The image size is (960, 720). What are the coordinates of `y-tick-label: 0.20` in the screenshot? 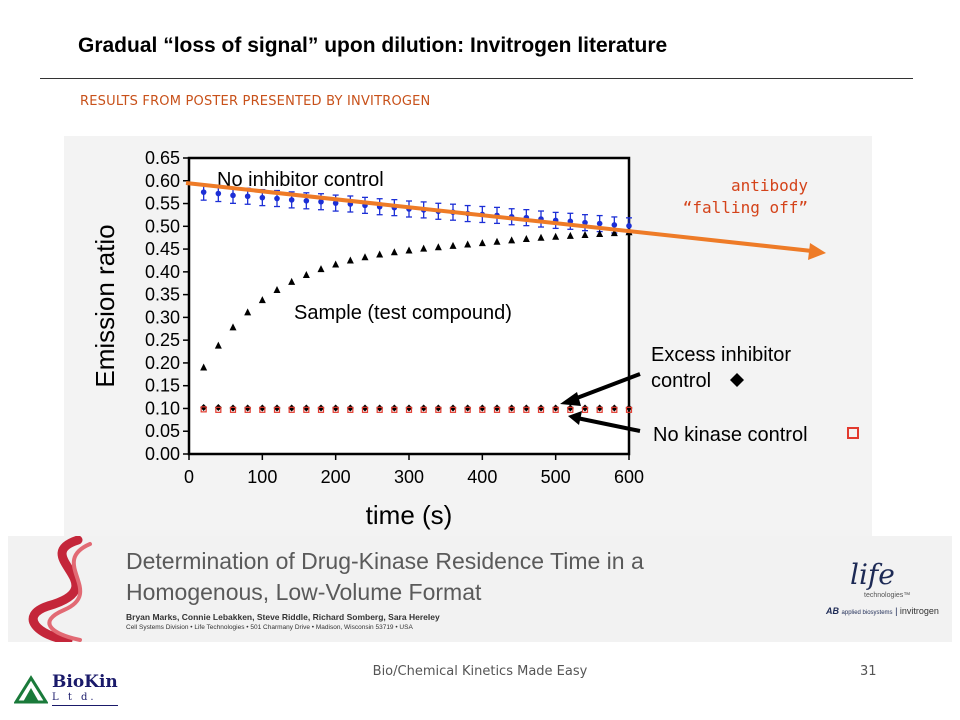 It's located at (162, 363).